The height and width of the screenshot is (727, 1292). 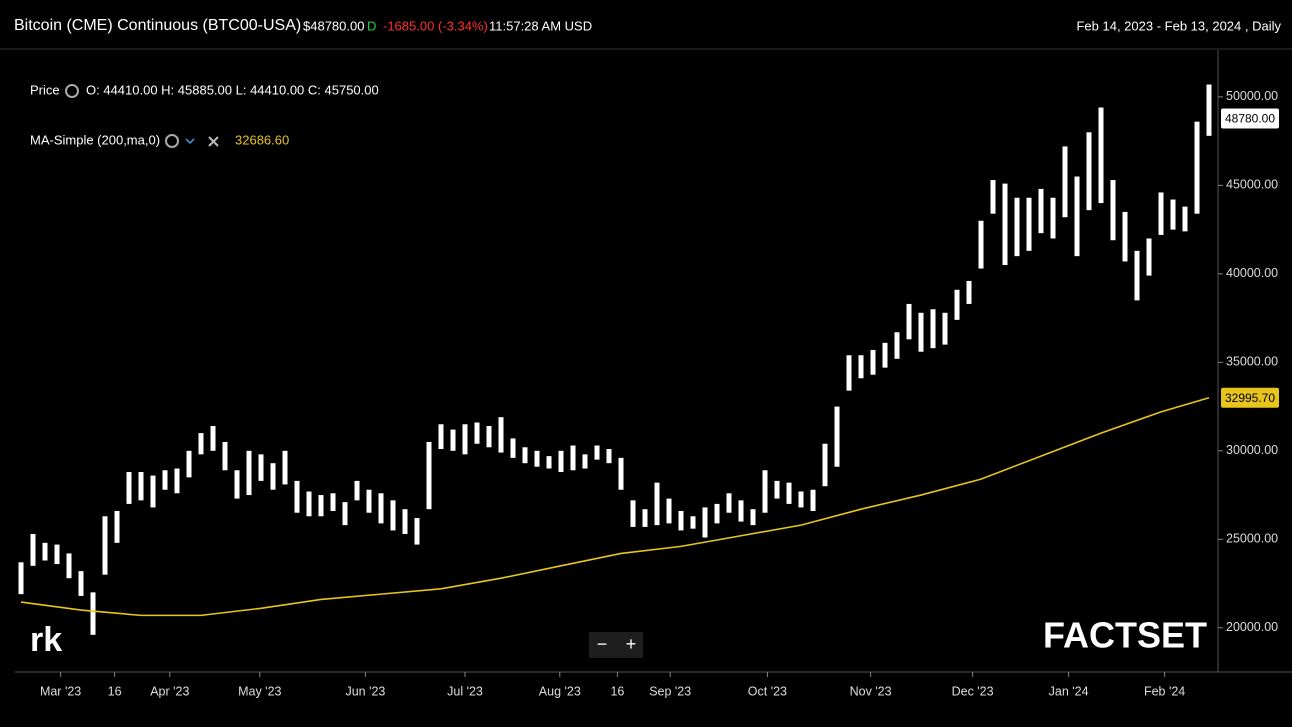 I want to click on zoom-controls, so click(x=616, y=645).